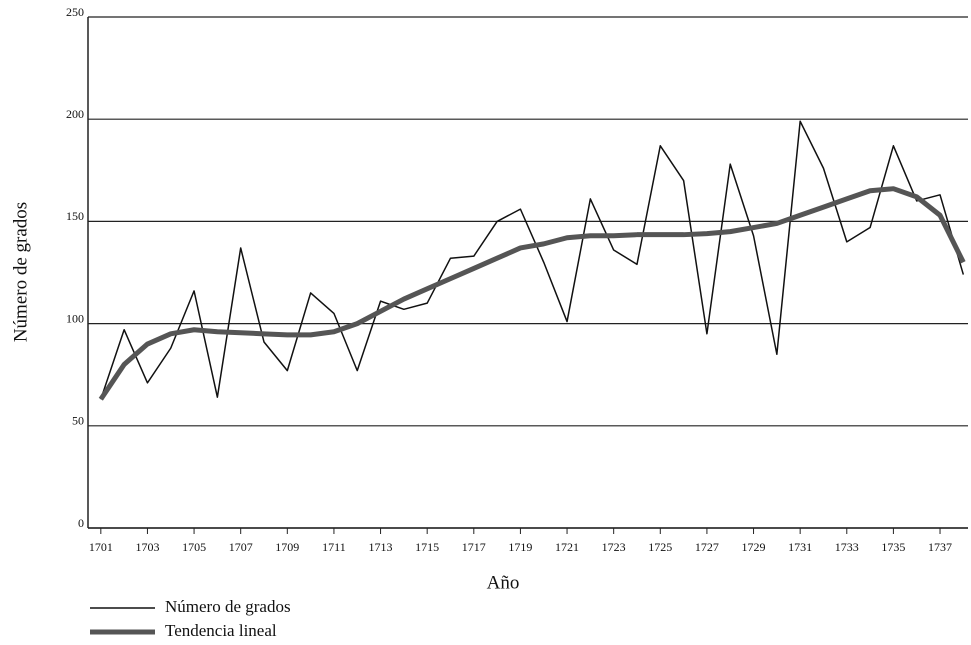  What do you see at coordinates (567, 547) in the screenshot?
I see `x-tick-label: 1721` at bounding box center [567, 547].